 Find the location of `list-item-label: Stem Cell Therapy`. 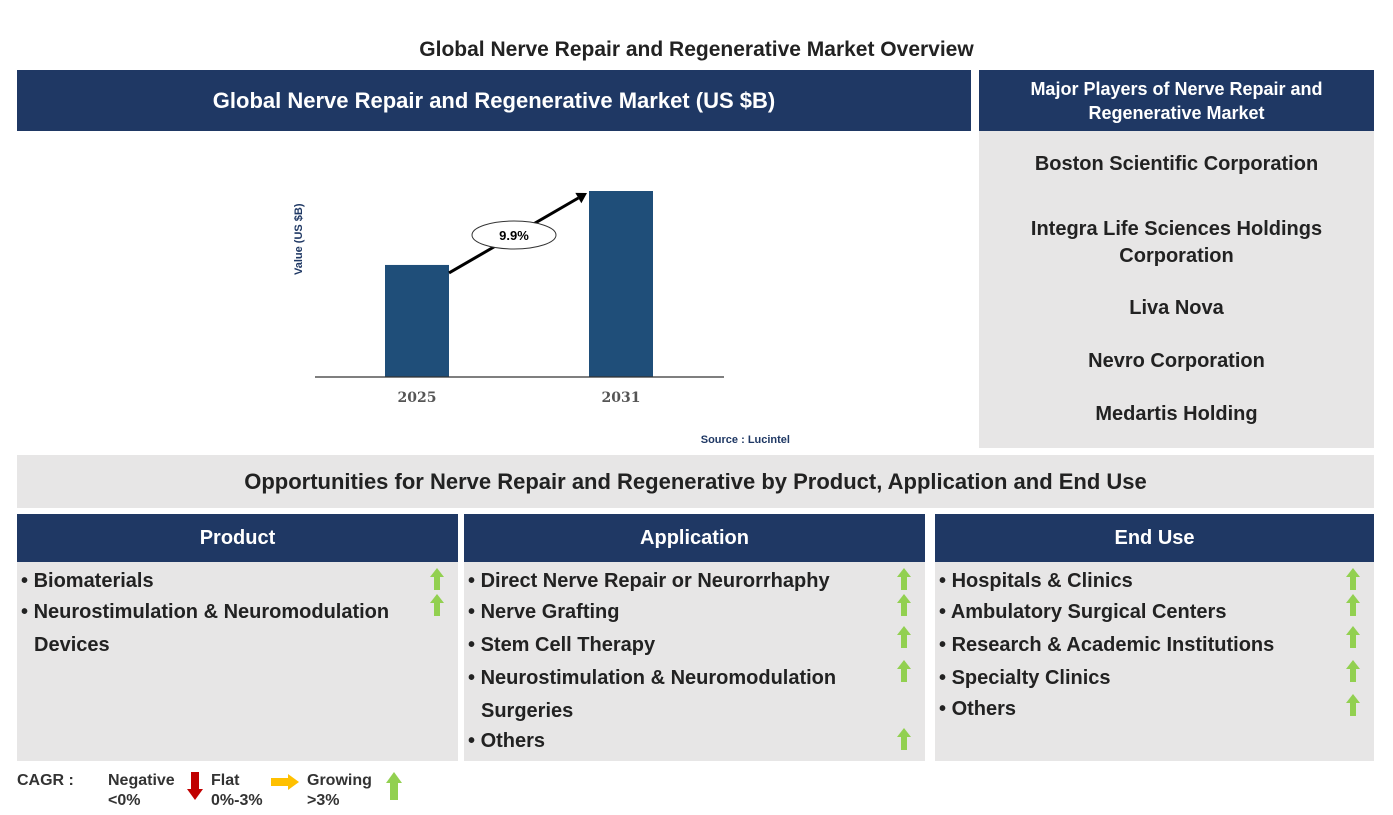

list-item-label: Stem Cell Therapy is located at coordinates (568, 645).